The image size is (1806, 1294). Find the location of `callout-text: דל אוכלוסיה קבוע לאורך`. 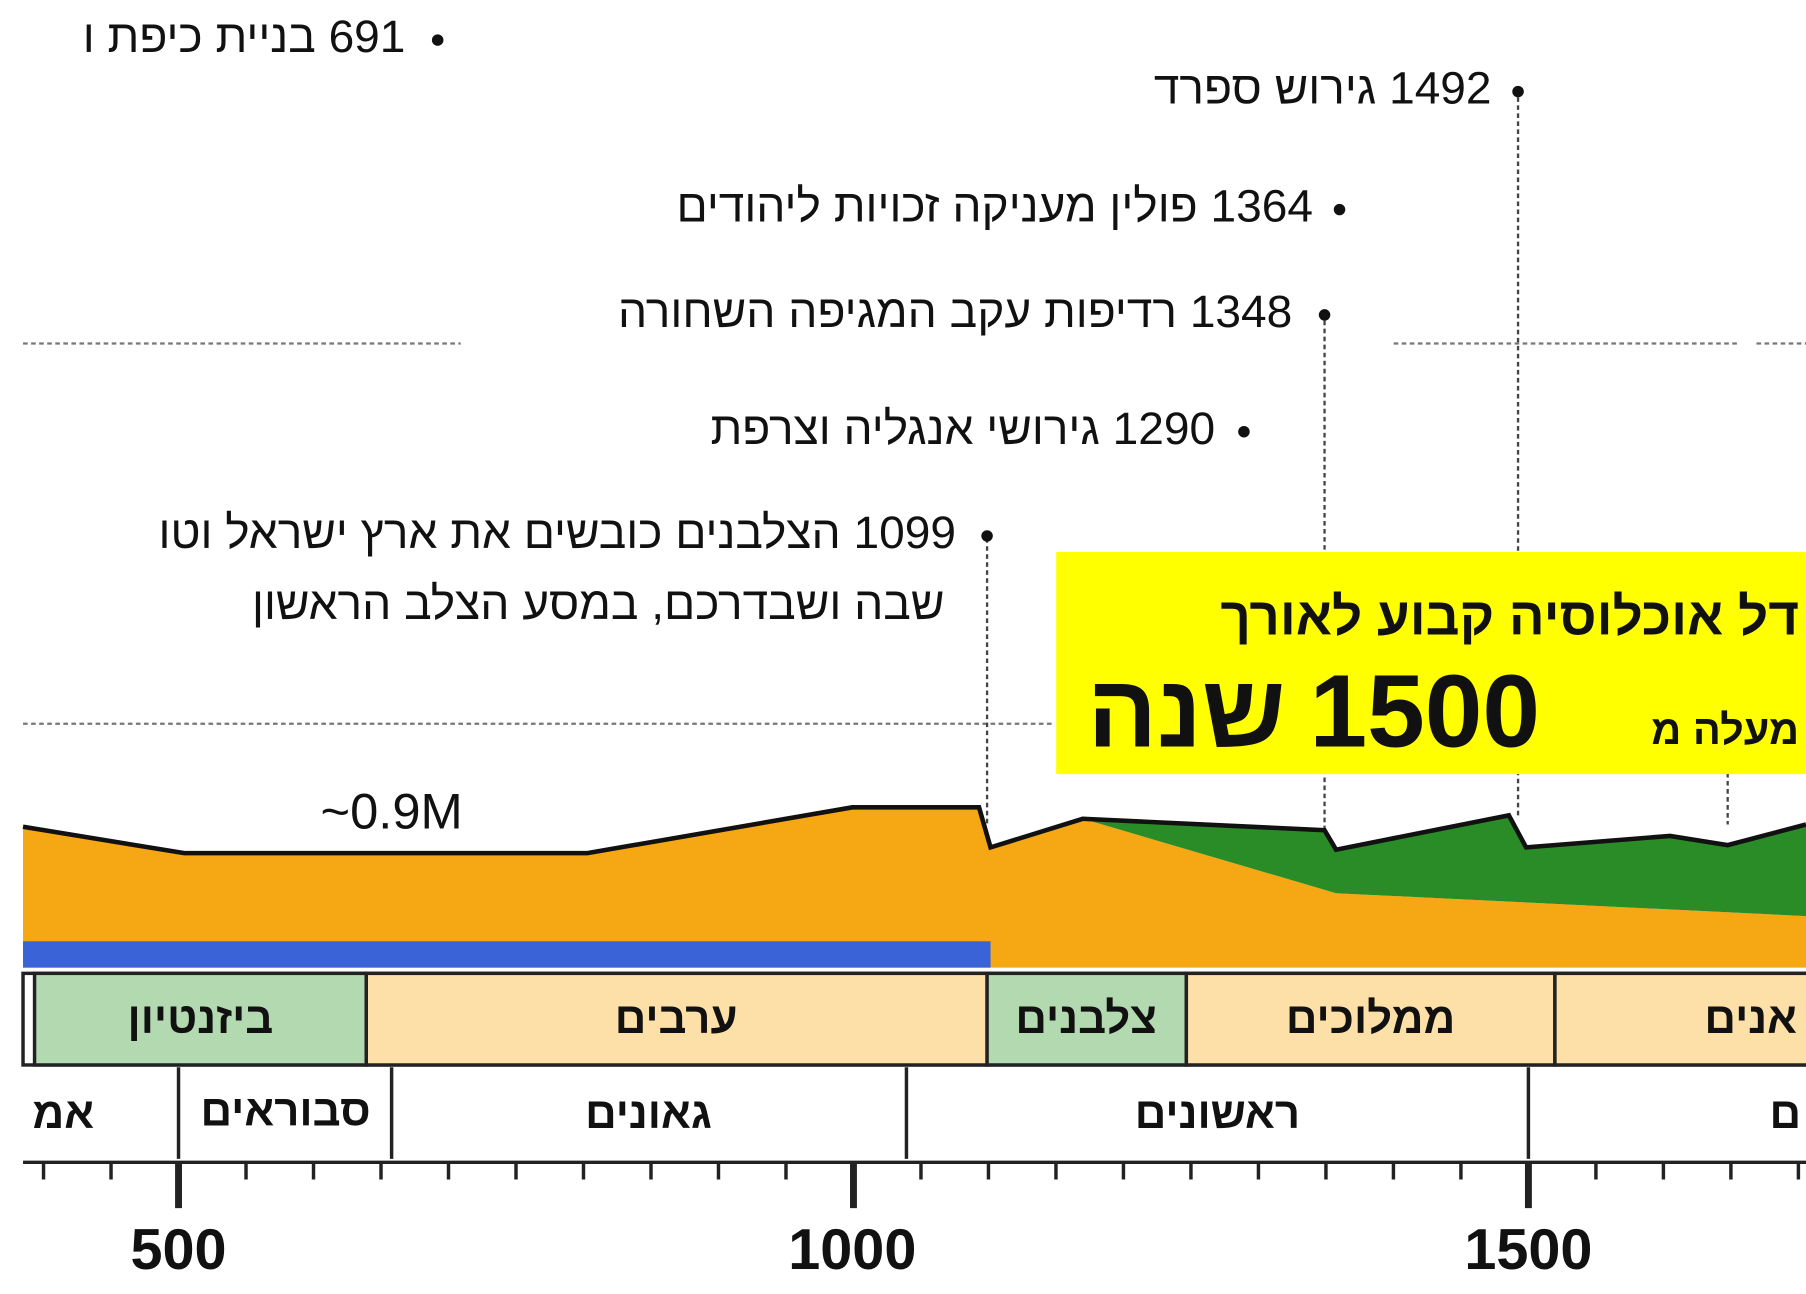

callout-text: דל אוכלוסיה קבוע לאורך is located at coordinates (1509, 617).